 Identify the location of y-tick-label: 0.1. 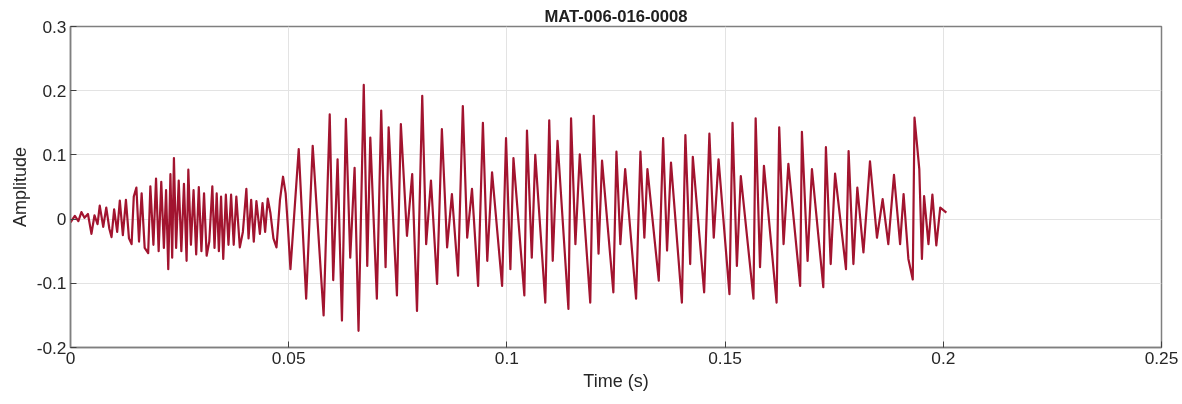
(54, 154).